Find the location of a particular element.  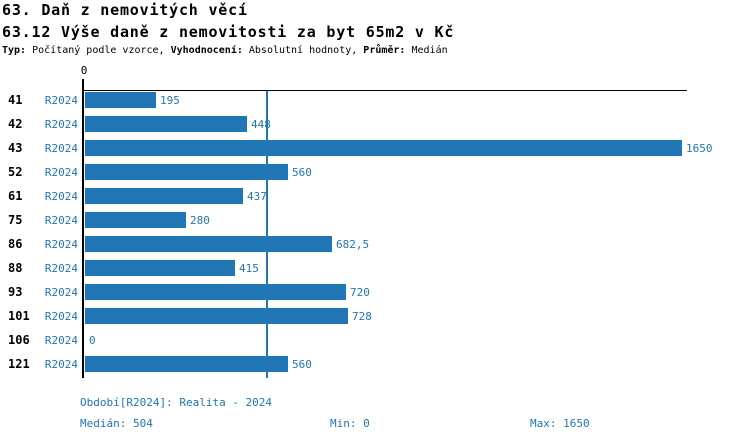

bar-value-label: 1650 is located at coordinates (699, 148).